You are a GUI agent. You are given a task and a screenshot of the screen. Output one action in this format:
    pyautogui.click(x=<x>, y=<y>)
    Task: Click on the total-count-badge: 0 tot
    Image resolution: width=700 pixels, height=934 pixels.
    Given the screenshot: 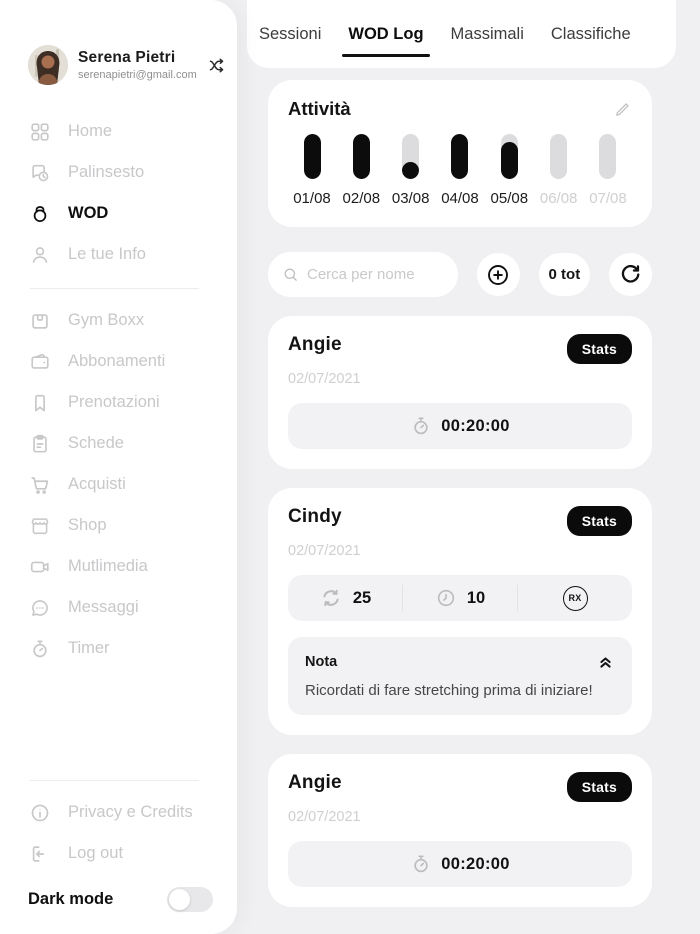 What is the action you would take?
    pyautogui.click(x=564, y=274)
    